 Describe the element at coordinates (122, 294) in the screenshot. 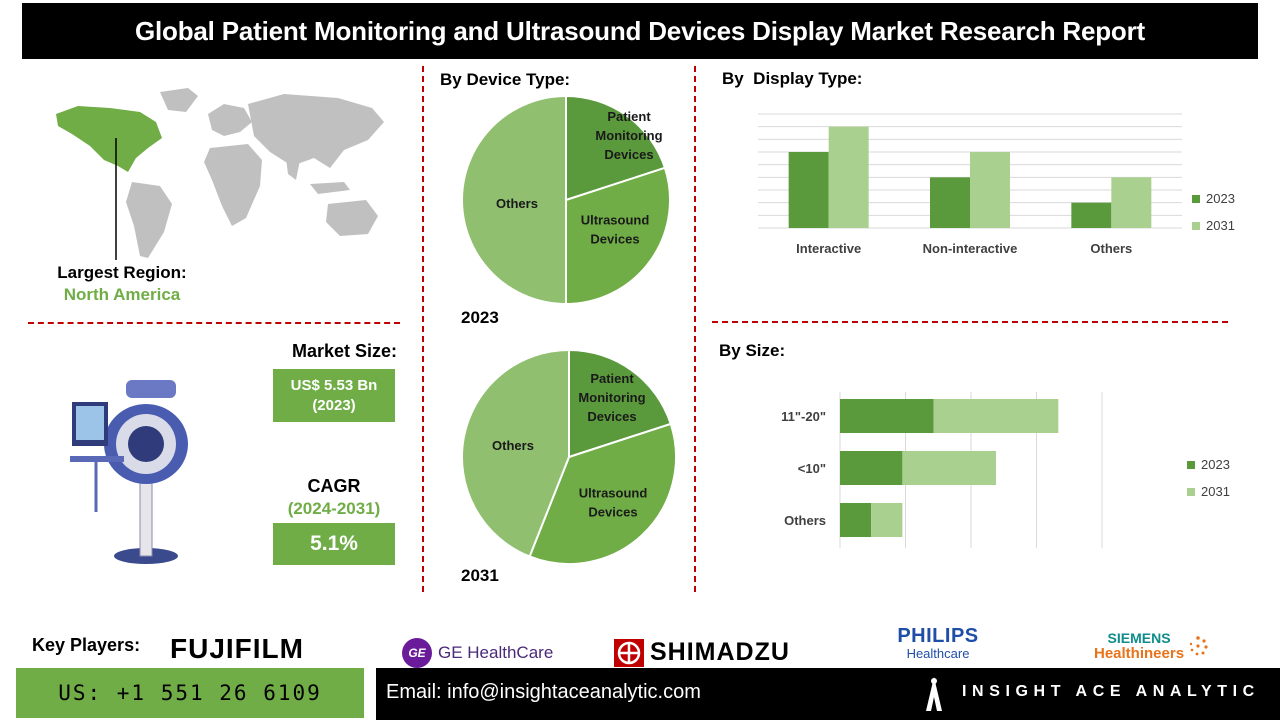

I see `largest-region-value: North America` at that location.